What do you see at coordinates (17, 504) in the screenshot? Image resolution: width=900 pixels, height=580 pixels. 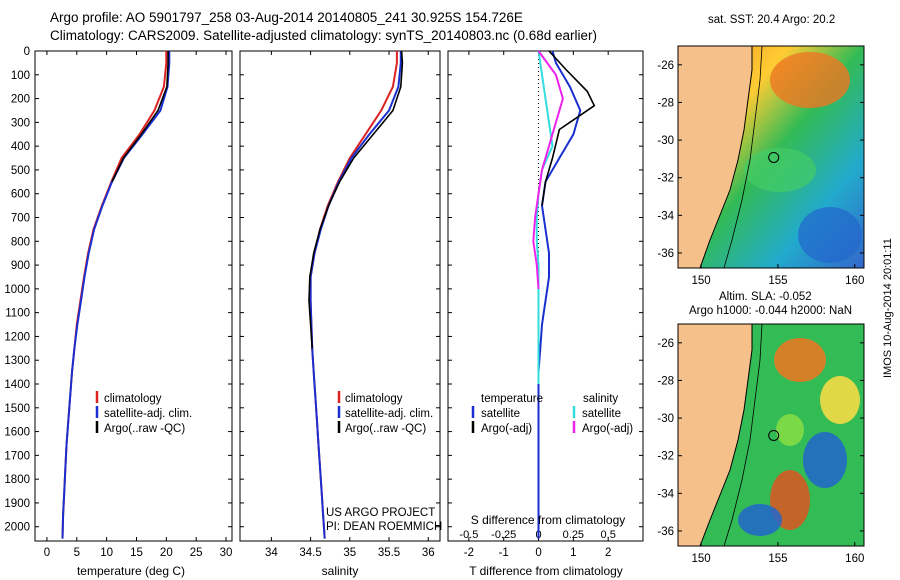 I see `depth-tick-label: 1900` at bounding box center [17, 504].